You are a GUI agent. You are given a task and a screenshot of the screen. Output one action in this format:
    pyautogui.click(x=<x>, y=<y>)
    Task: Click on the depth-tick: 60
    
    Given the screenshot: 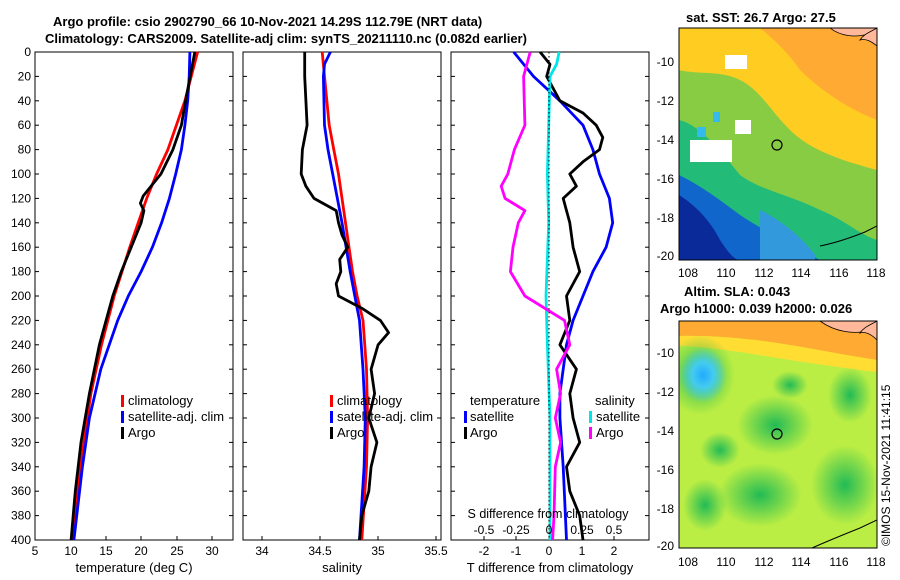 What is the action you would take?
    pyautogui.click(x=25, y=125)
    